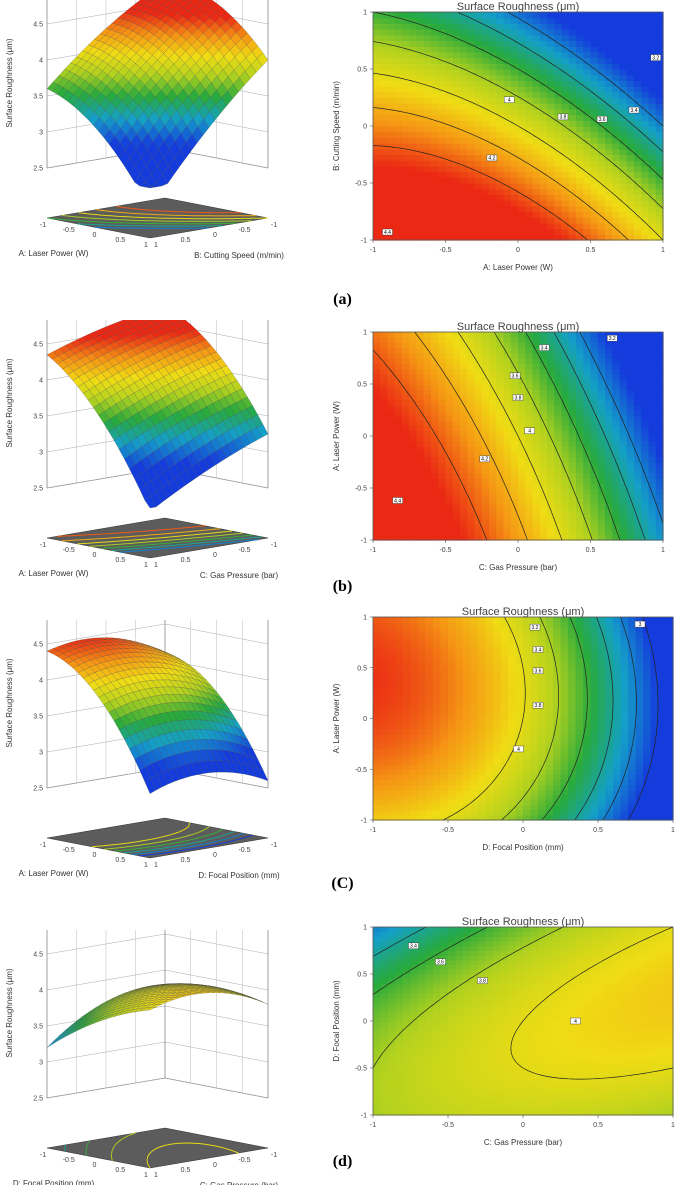 This screenshot has width=685, height=1185. What do you see at coordinates (342, 587) in the screenshot?
I see `panel-caption: (b)` at bounding box center [342, 587].